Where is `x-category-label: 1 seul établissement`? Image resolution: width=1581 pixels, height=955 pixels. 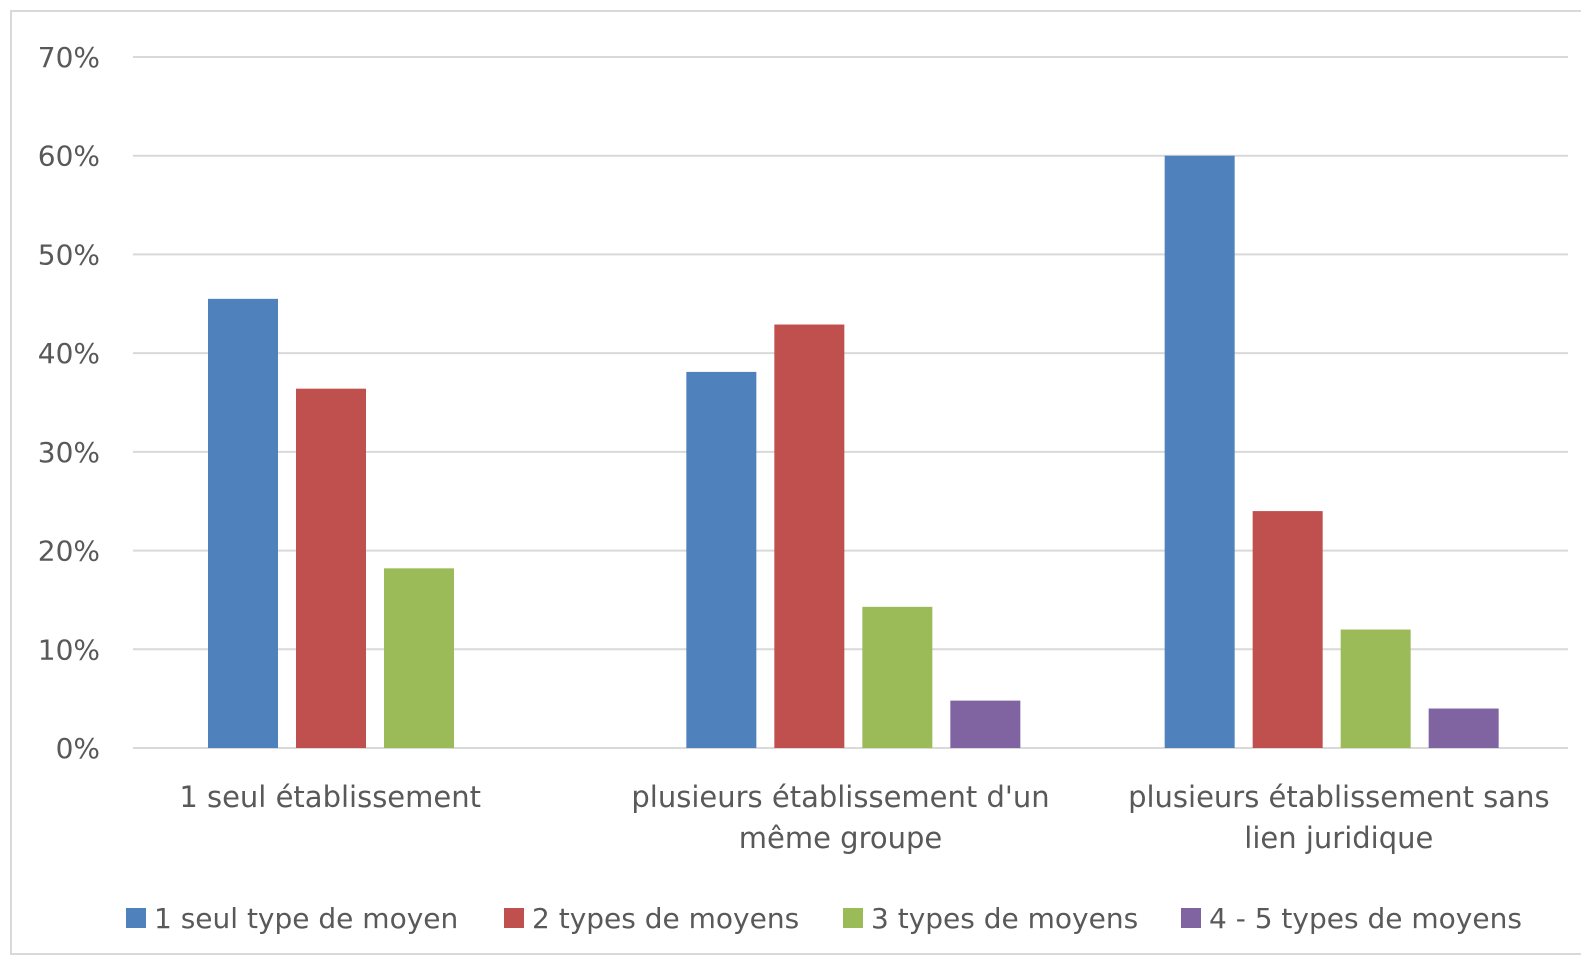
x-category-label: 1 seul établissement is located at coordinates (330, 797).